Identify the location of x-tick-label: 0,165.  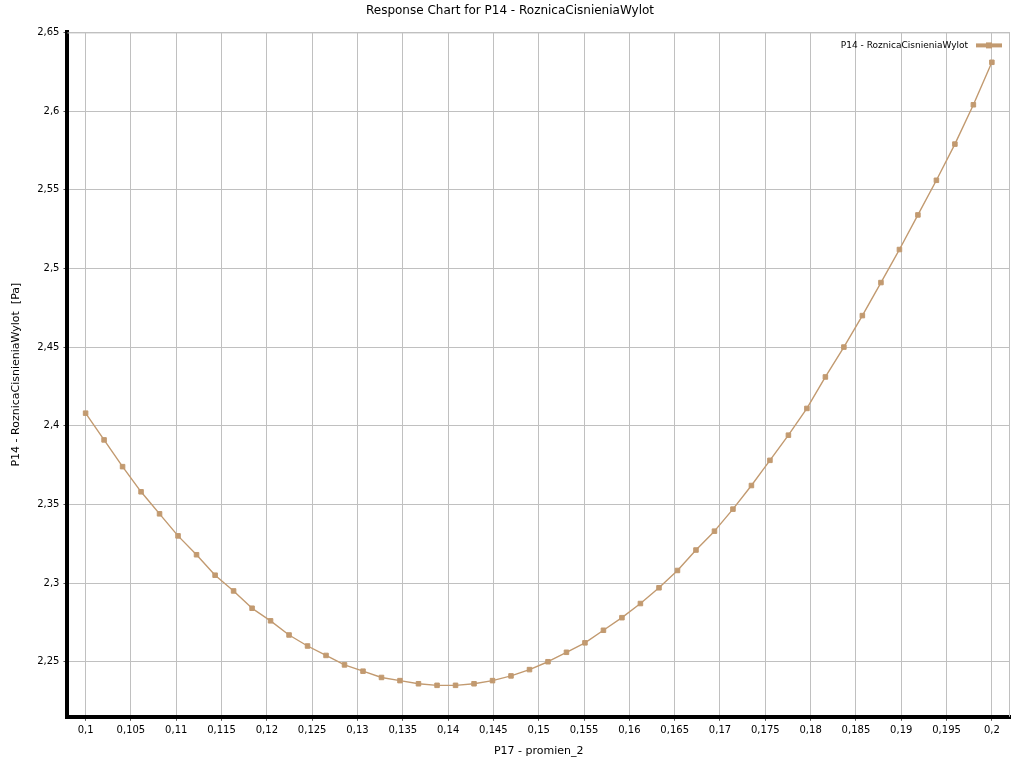
(674, 730).